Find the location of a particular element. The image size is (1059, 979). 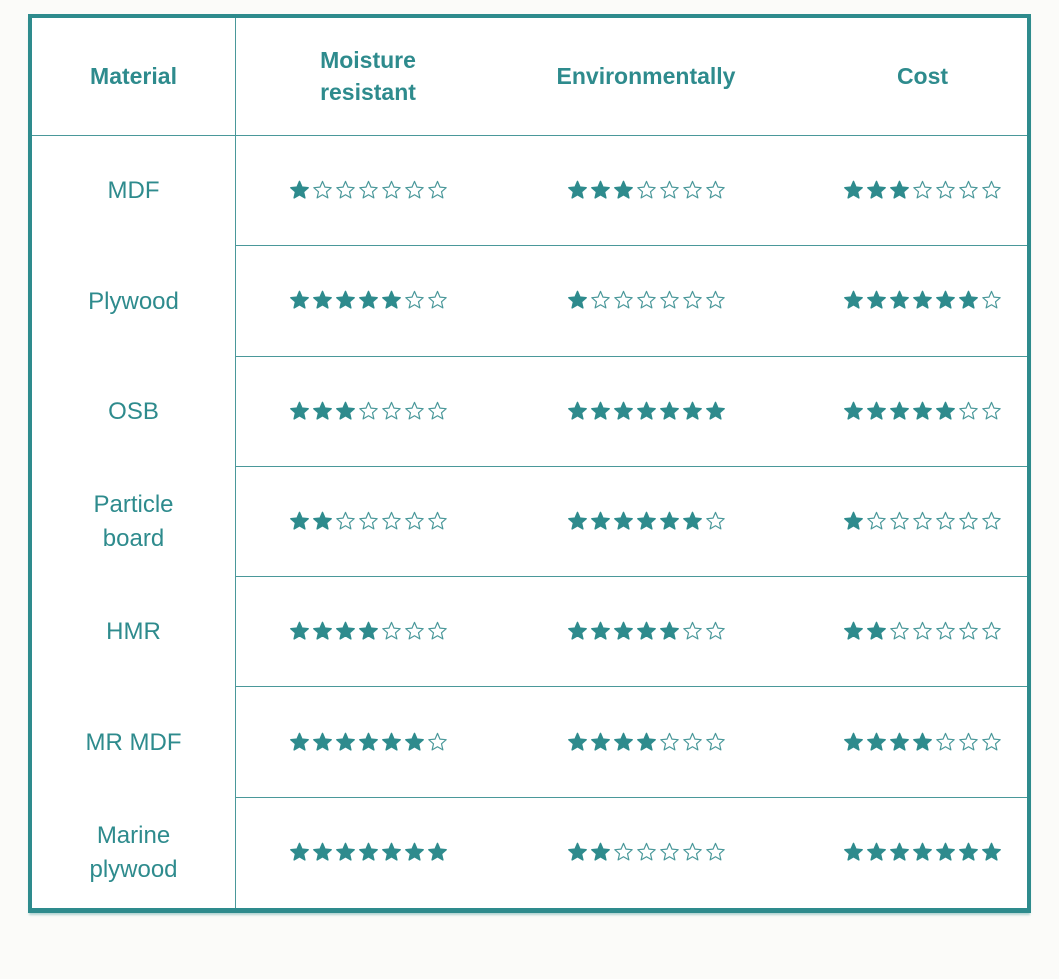

material-cell: MR MDF is located at coordinates (134, 742).